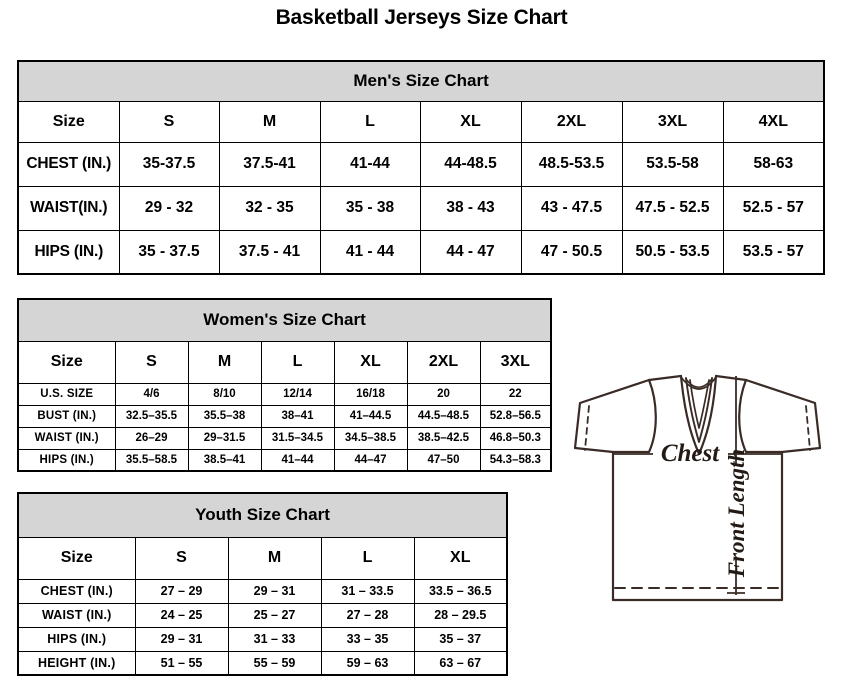 The height and width of the screenshot is (679, 843). What do you see at coordinates (274, 639) in the screenshot?
I see `youth-cell-hips-m: 31 – 33` at bounding box center [274, 639].